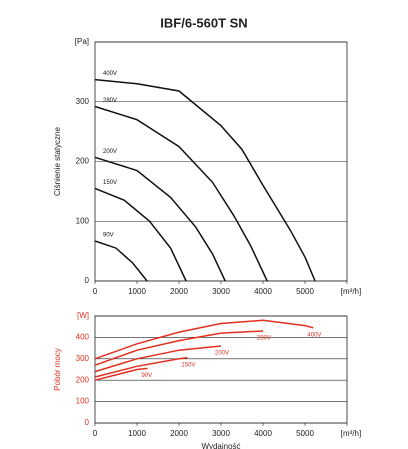 Image resolution: width=408 pixels, height=449 pixels. What do you see at coordinates (83, 315) in the screenshot?
I see `y-tick-label: [W]` at bounding box center [83, 315].